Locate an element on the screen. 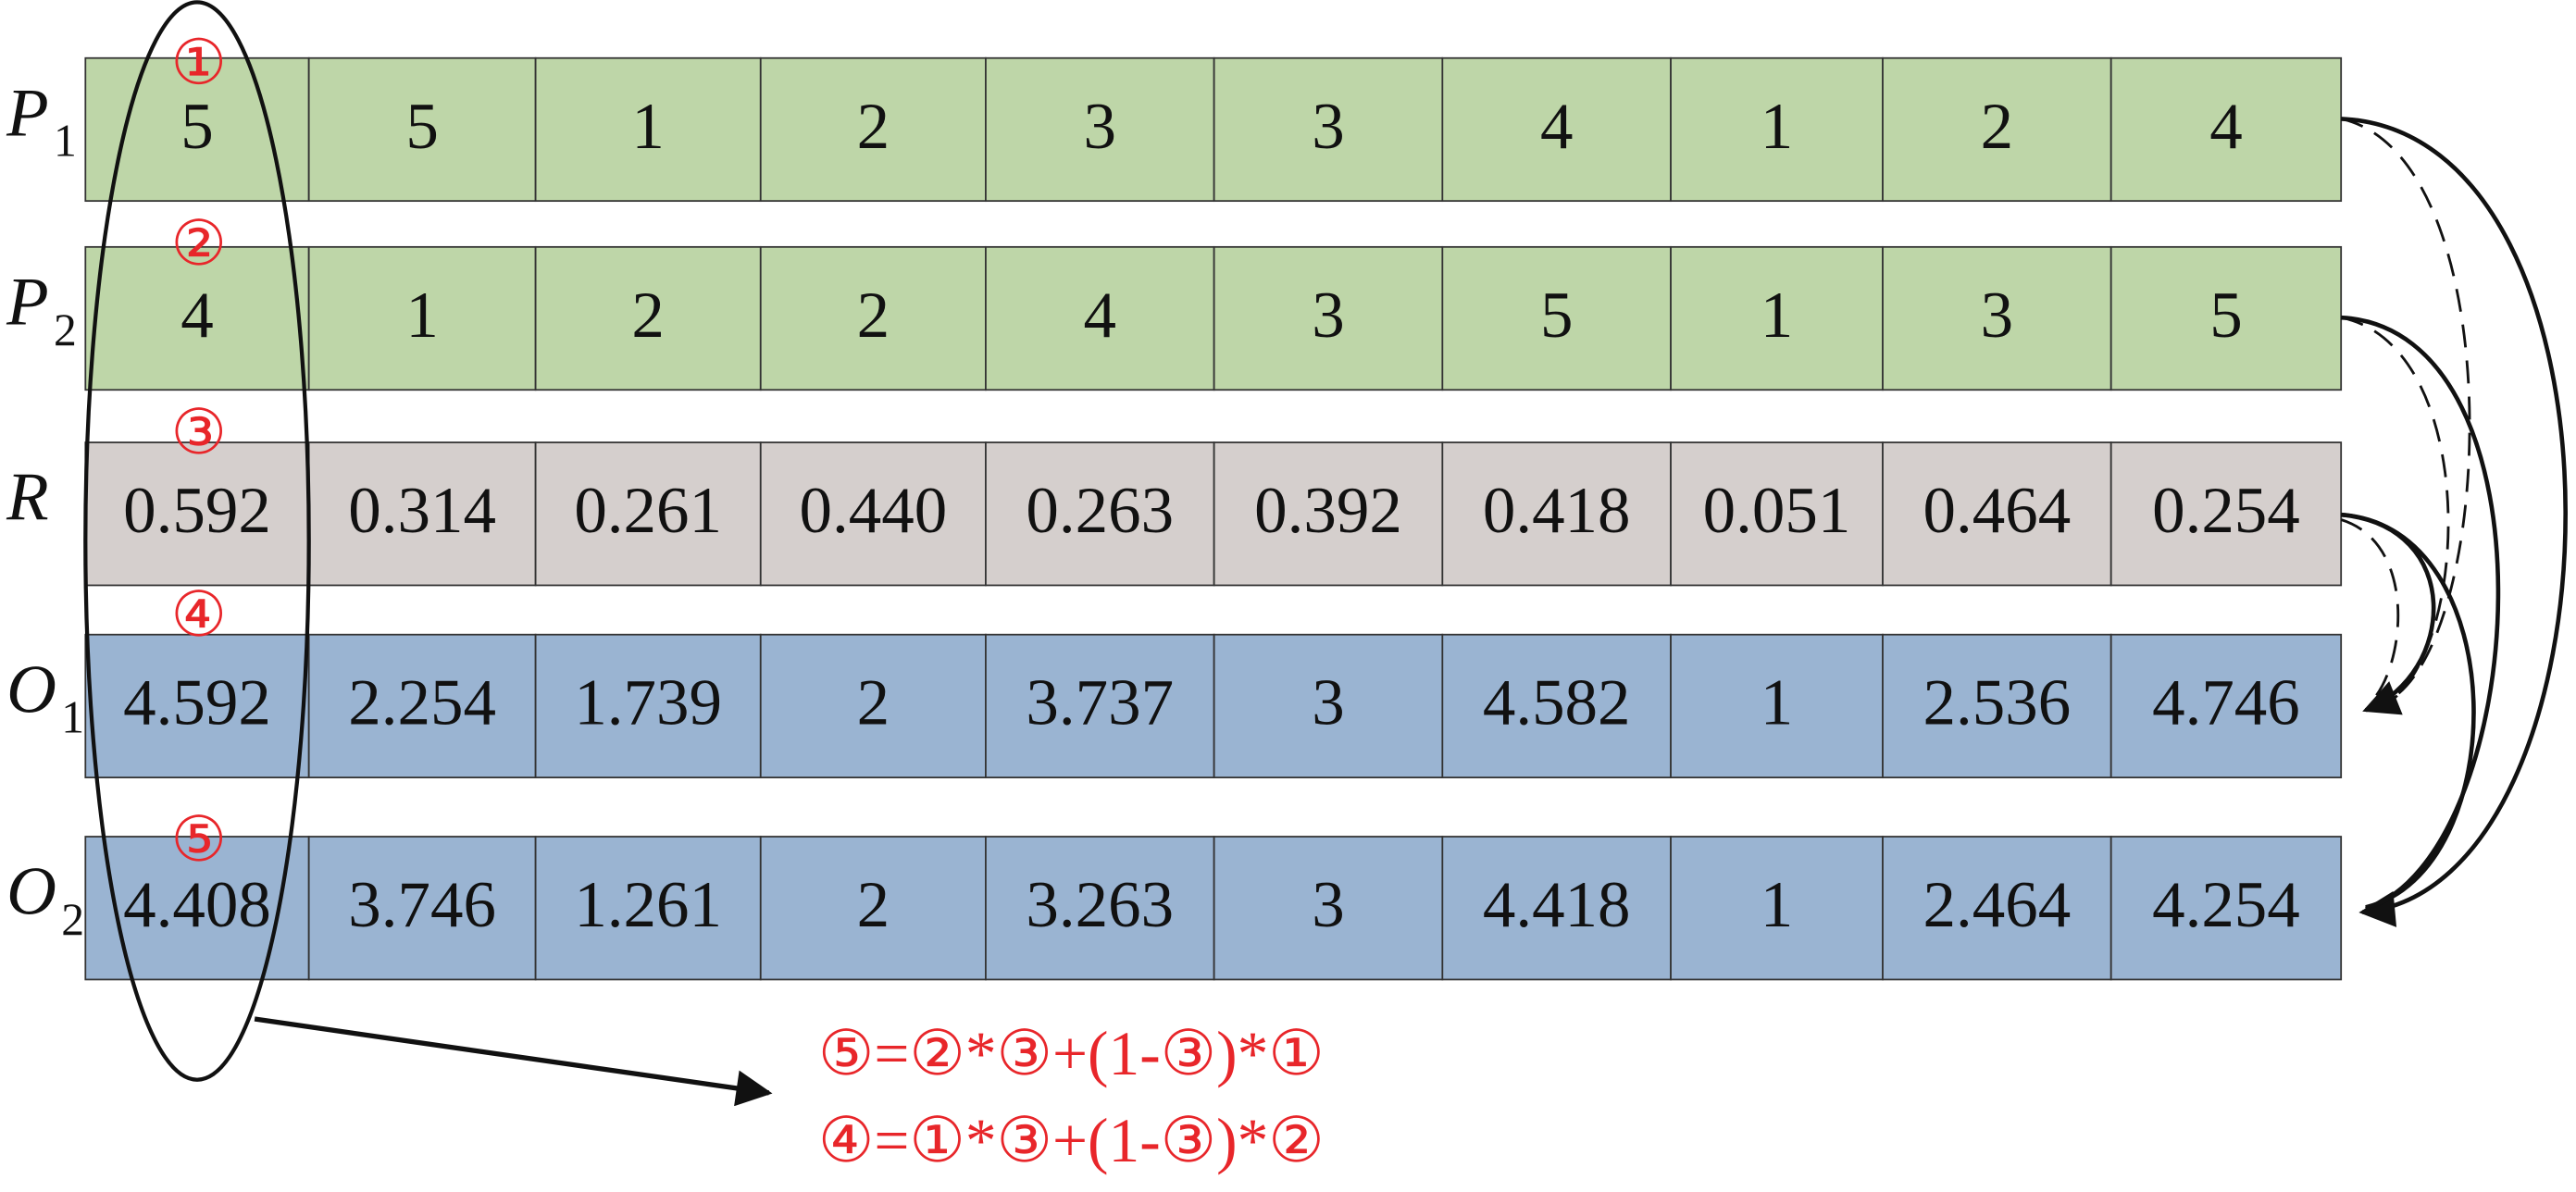 The height and width of the screenshot is (1192, 2576). row-label-subscript: 1 is located at coordinates (72, 717).